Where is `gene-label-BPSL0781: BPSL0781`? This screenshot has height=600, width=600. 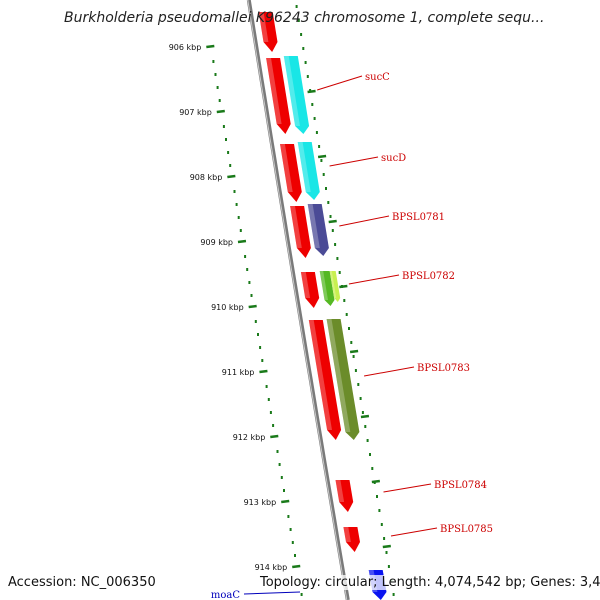 gene-label-BPSL0781: BPSL0781 is located at coordinates (418, 217).